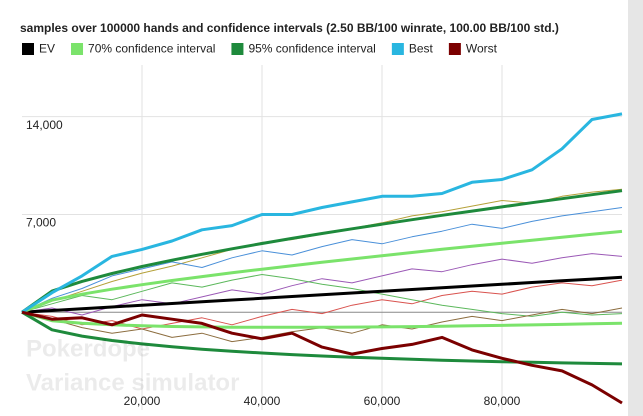  What do you see at coordinates (151, 49) in the screenshot?
I see `legend-label: 70% confidence interval` at bounding box center [151, 49].